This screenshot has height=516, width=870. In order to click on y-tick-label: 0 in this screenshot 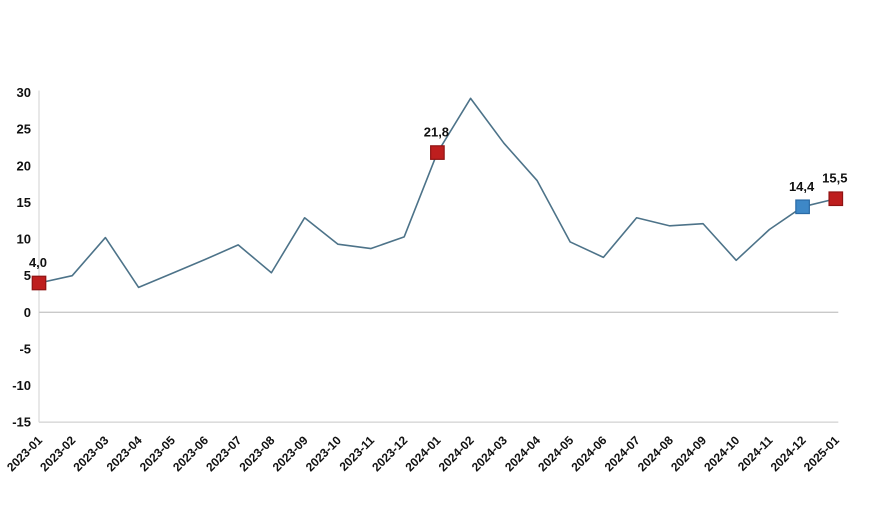, I will do `click(27, 312)`.